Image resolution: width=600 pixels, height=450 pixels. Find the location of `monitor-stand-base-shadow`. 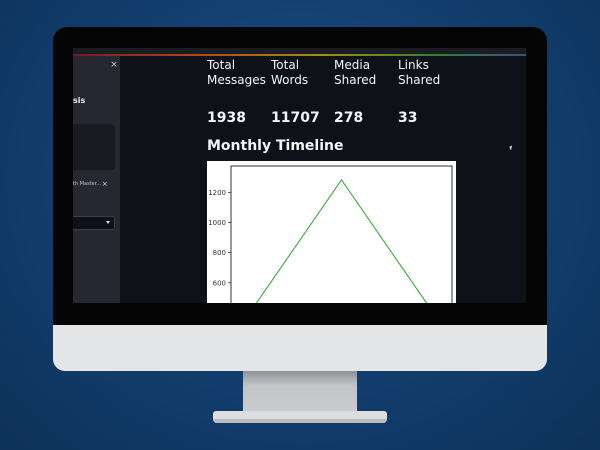

monitor-stand-base-shadow is located at coordinates (300, 421).